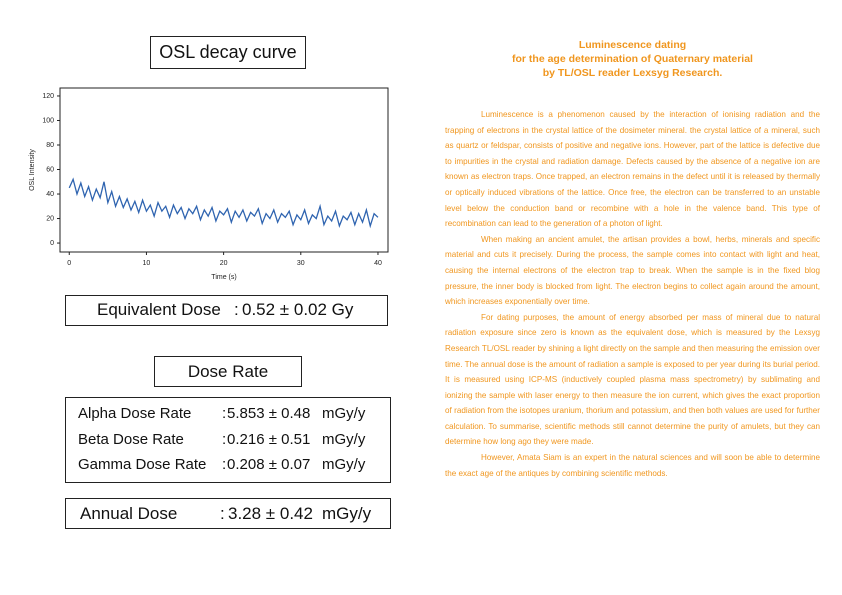 This screenshot has height=595, width=842. What do you see at coordinates (632, 45) in the screenshot?
I see `title-line: Luminescence dating` at bounding box center [632, 45].